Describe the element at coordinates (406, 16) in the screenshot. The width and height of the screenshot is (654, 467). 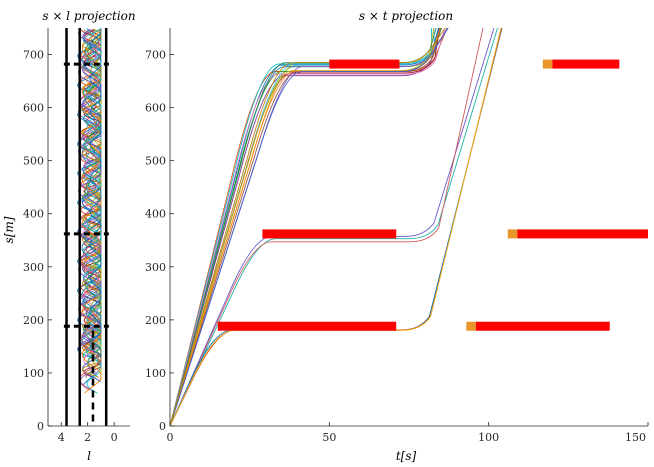
I see `st-panel-title: s × t projection` at that location.